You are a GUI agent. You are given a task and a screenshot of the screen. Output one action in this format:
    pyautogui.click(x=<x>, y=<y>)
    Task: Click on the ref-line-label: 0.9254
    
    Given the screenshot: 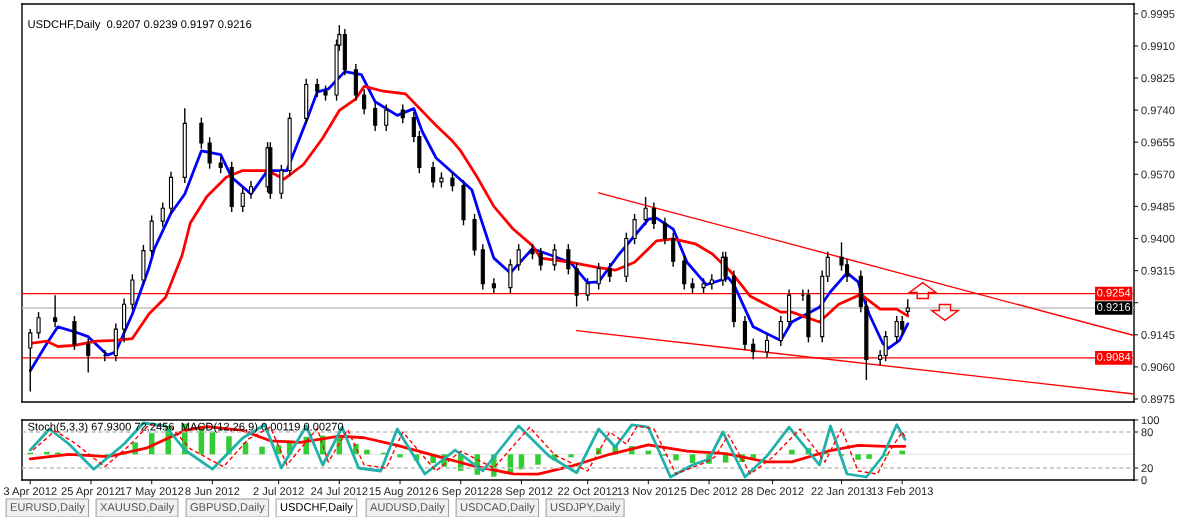 What is the action you would take?
    pyautogui.click(x=1114, y=292)
    